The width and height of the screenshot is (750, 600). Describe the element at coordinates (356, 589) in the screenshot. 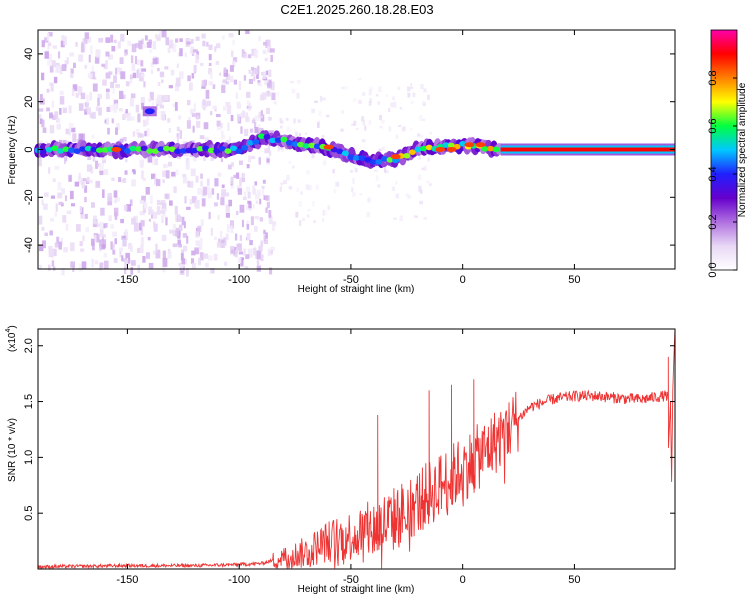

I see `snr-xlabel: Height of straight line (km)` at that location.